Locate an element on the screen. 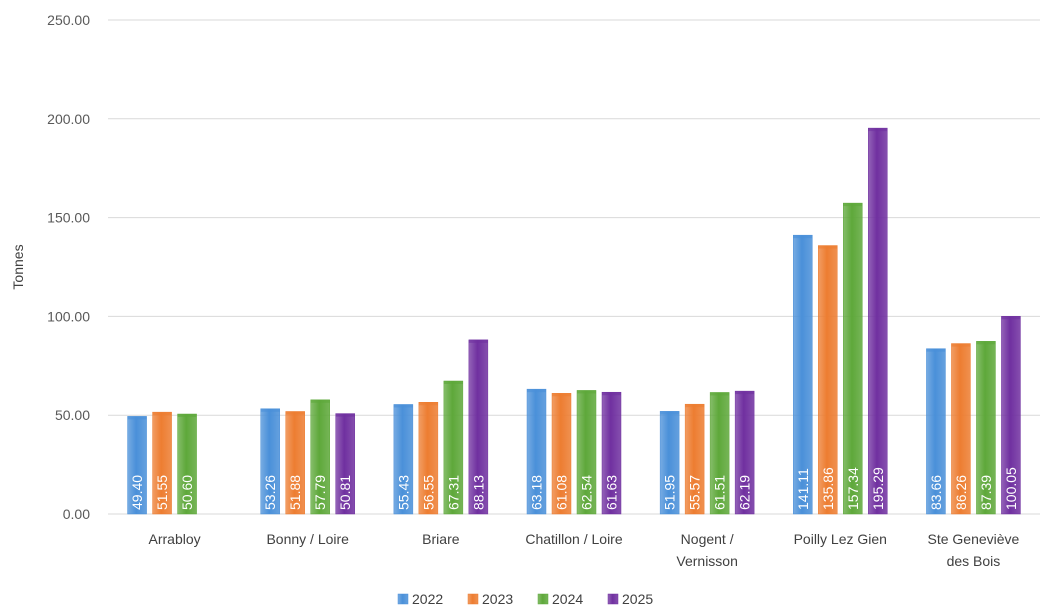  y-tick-label: 200.00 is located at coordinates (68, 119).